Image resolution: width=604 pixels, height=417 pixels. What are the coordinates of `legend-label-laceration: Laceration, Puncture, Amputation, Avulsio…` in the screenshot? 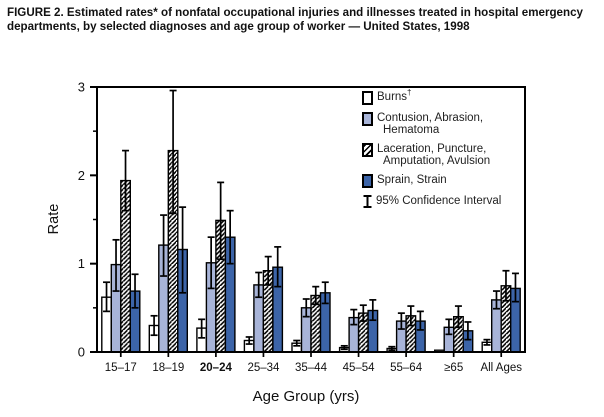 It's located at (434, 155).